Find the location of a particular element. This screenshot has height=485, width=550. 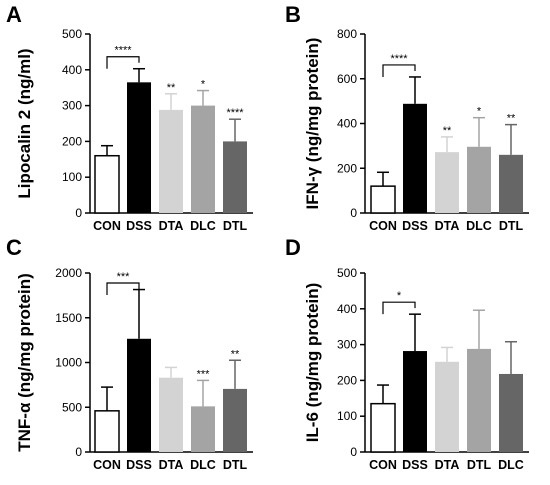

significance-label: **** is located at coordinates (235, 113).